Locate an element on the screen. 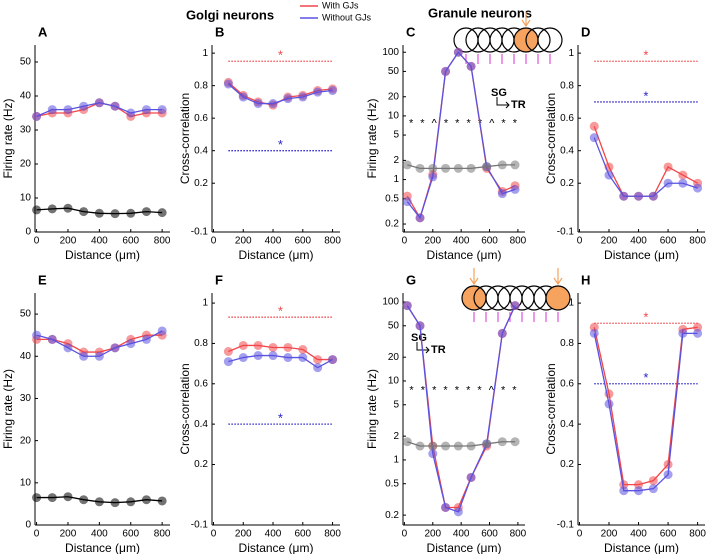  panel-label: F is located at coordinates (219, 279).